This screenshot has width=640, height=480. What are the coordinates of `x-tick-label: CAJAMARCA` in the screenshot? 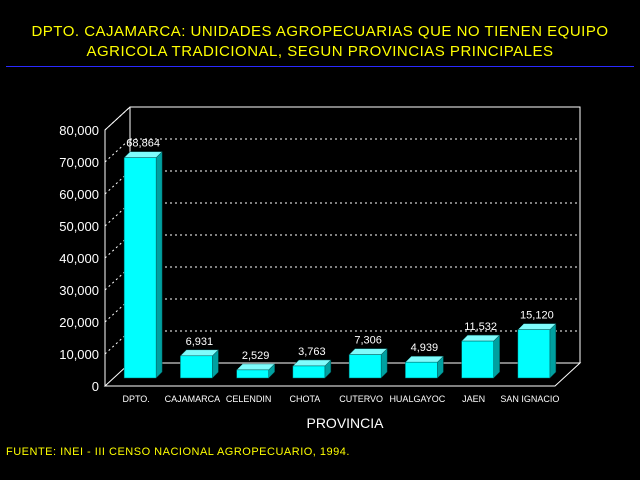 It's located at (193, 399).